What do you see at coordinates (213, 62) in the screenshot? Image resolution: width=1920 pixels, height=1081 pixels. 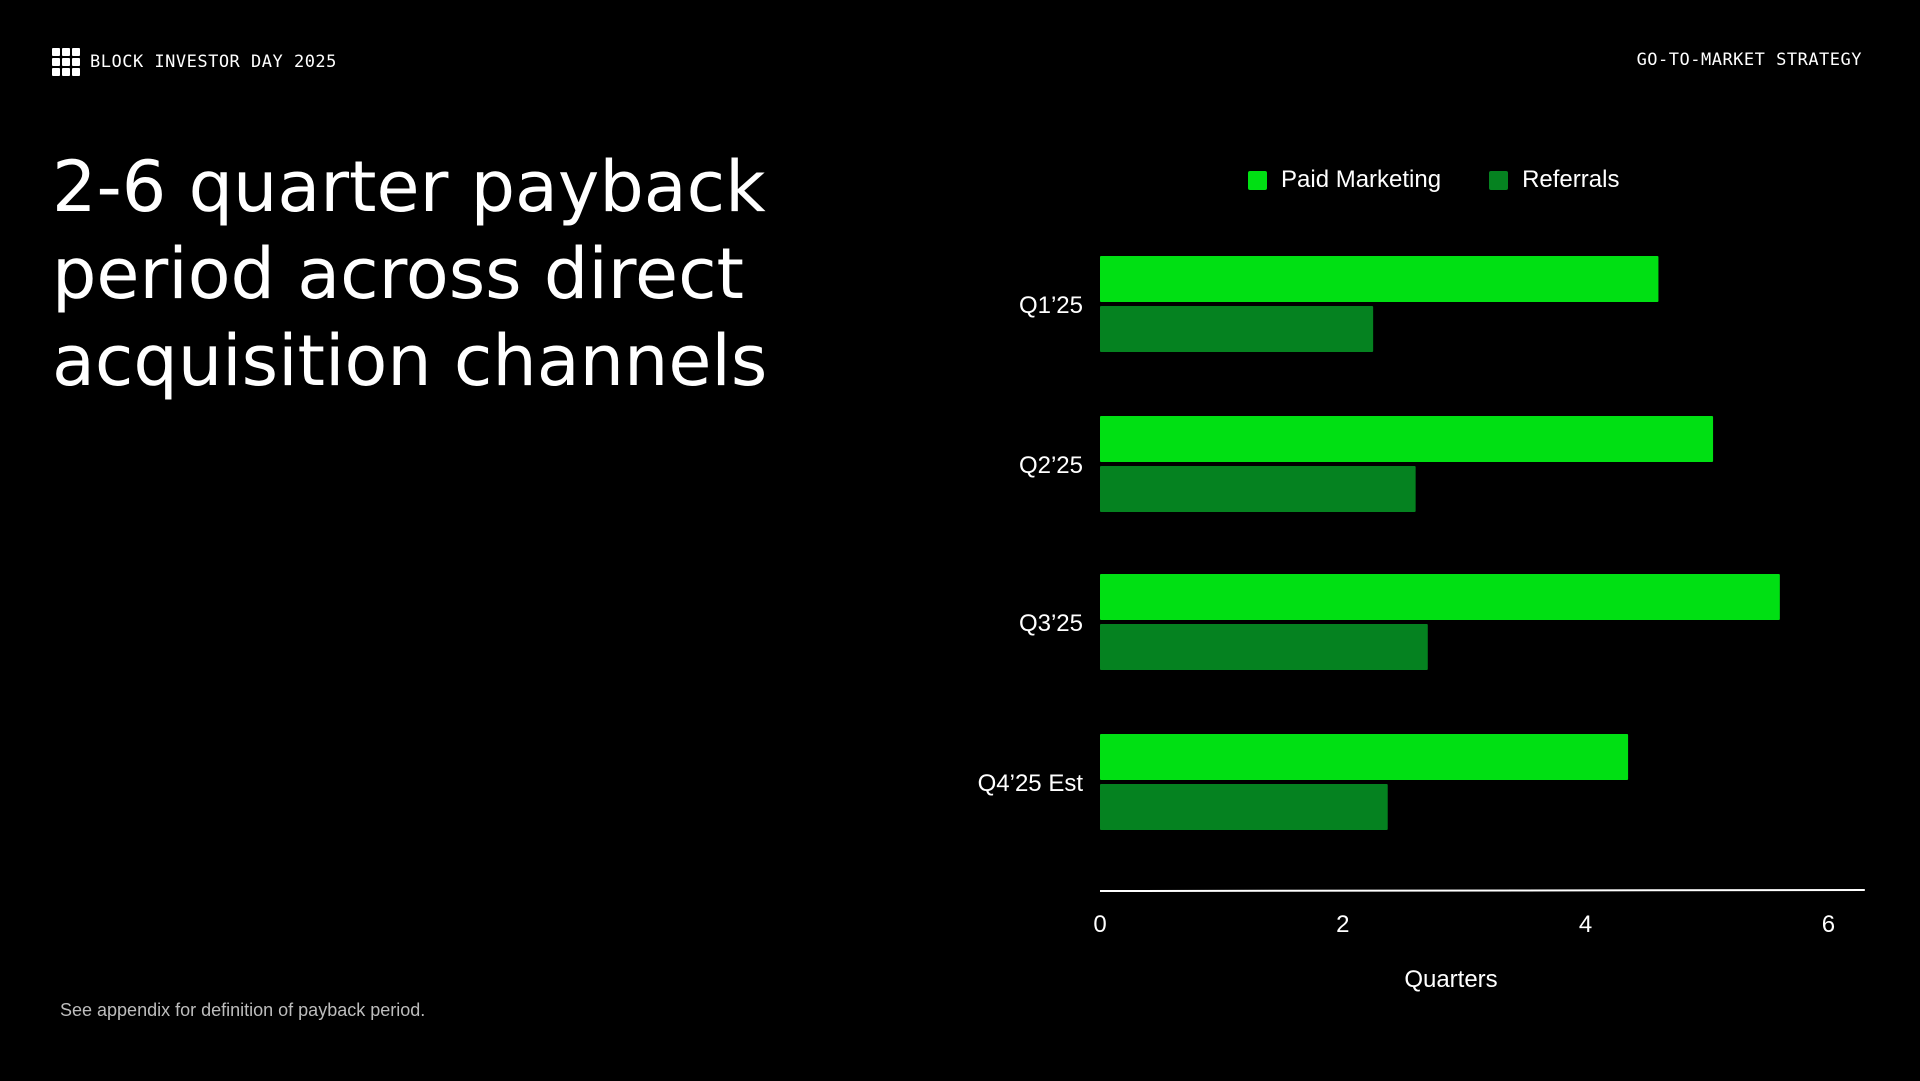 I see `event-name: BLOCK INVESTOR DAY 2025` at bounding box center [213, 62].